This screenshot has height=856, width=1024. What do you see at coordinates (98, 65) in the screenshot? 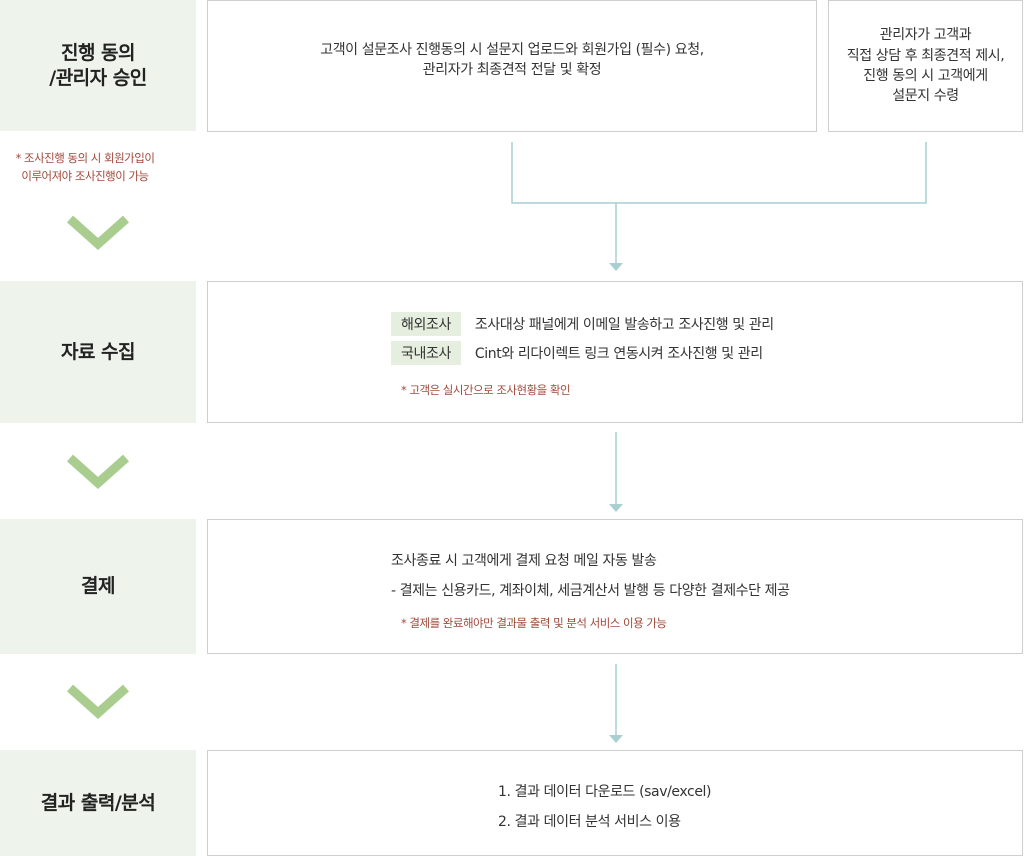
I see `stage-label-approval: 진행 동의 /관리자 승인` at bounding box center [98, 65].